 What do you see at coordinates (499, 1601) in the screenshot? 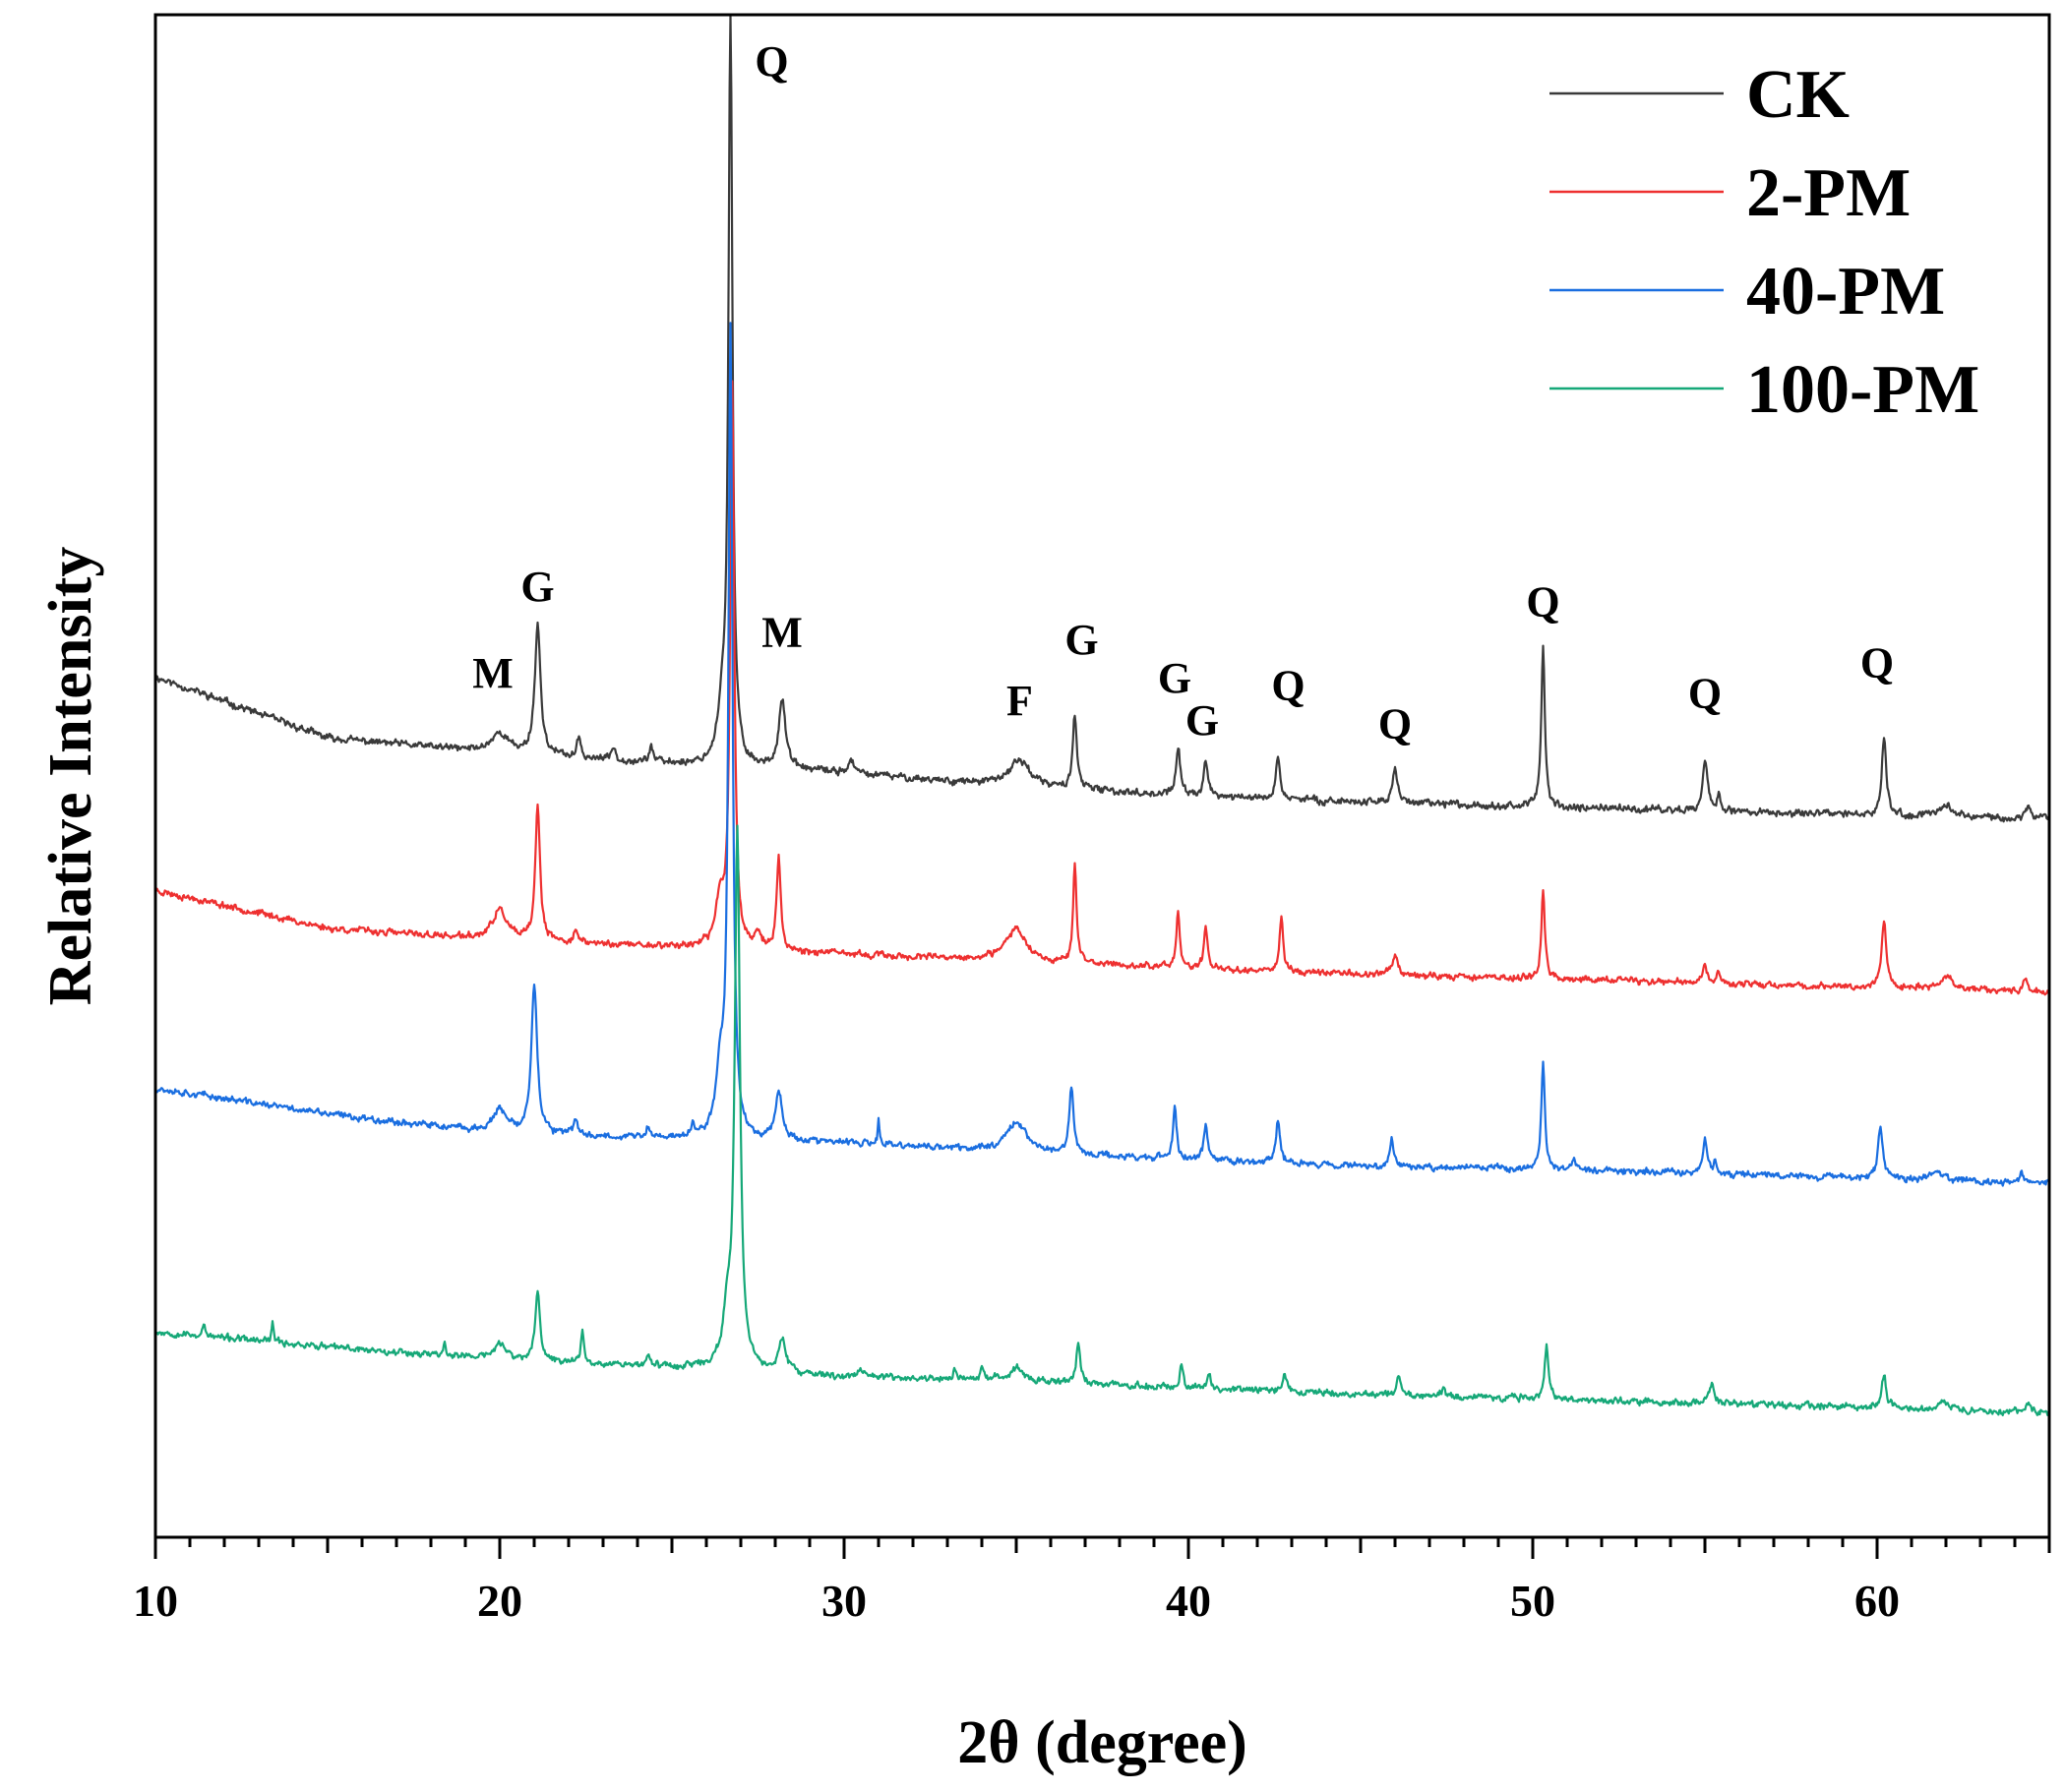
I see `x-tick-label: 20` at bounding box center [499, 1601].